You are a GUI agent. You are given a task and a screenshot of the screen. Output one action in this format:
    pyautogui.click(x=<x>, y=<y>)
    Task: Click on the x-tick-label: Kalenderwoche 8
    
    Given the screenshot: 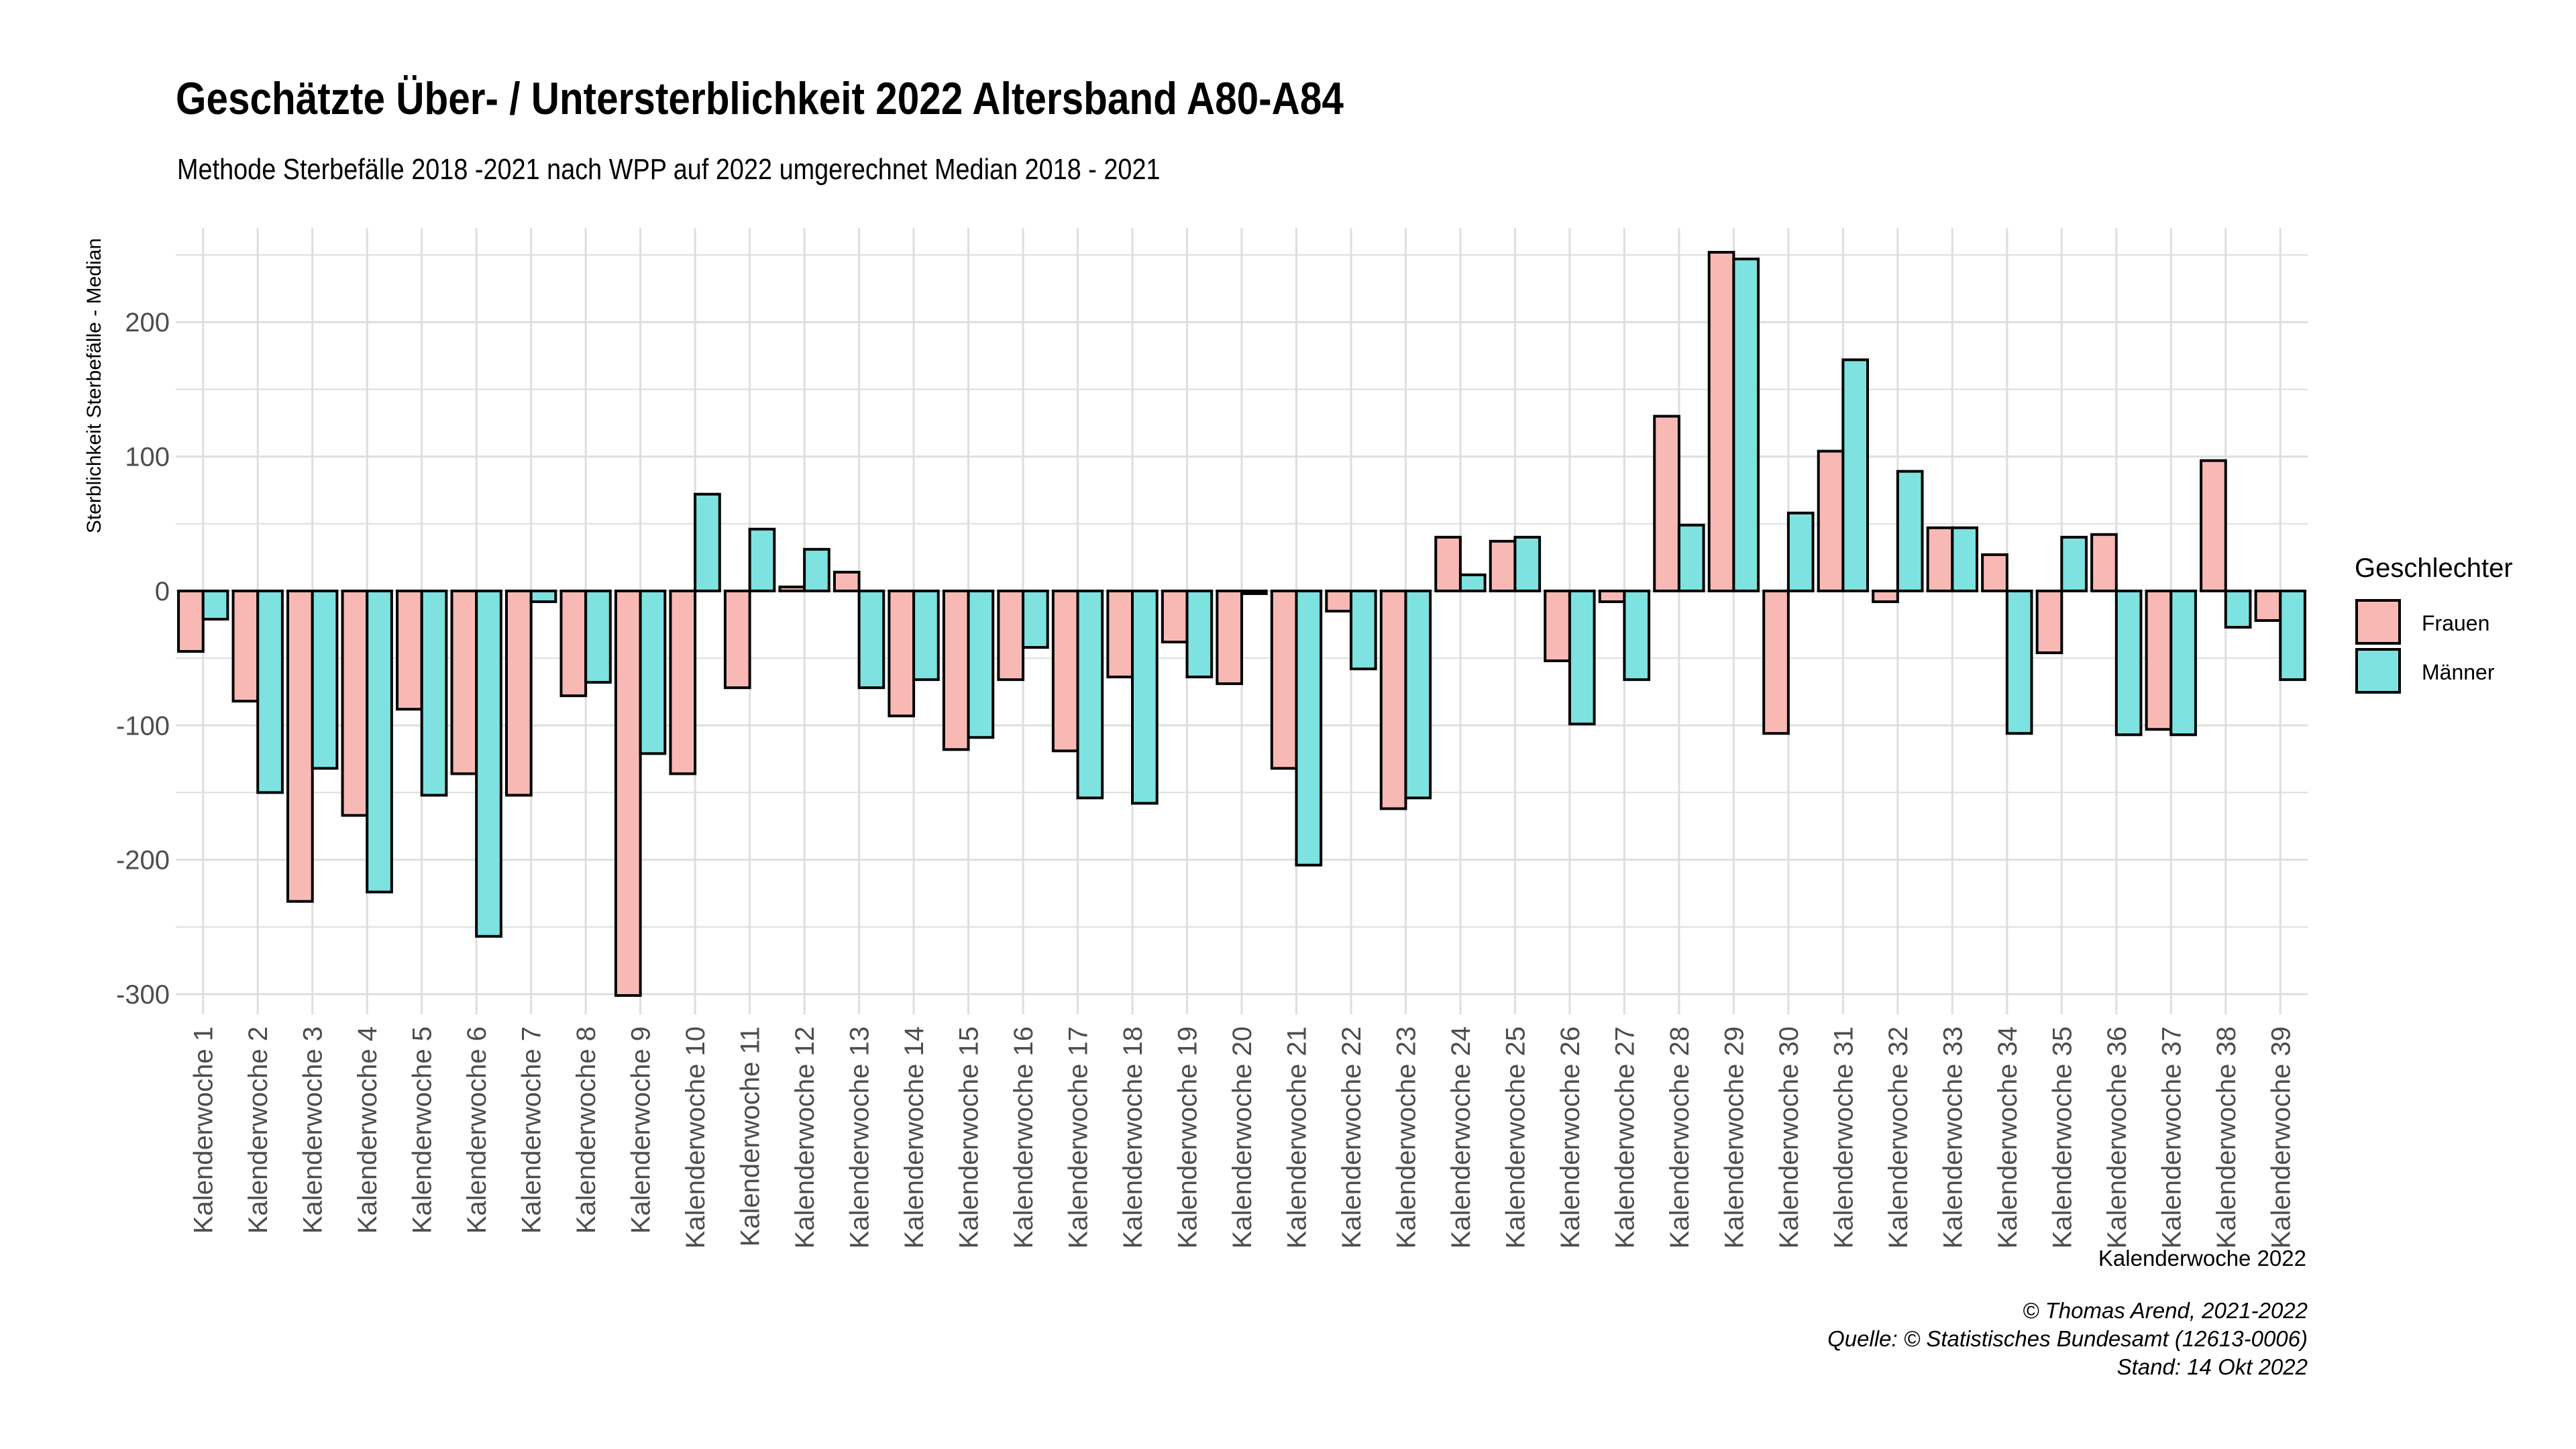 What is the action you would take?
    pyautogui.click(x=586, y=1130)
    